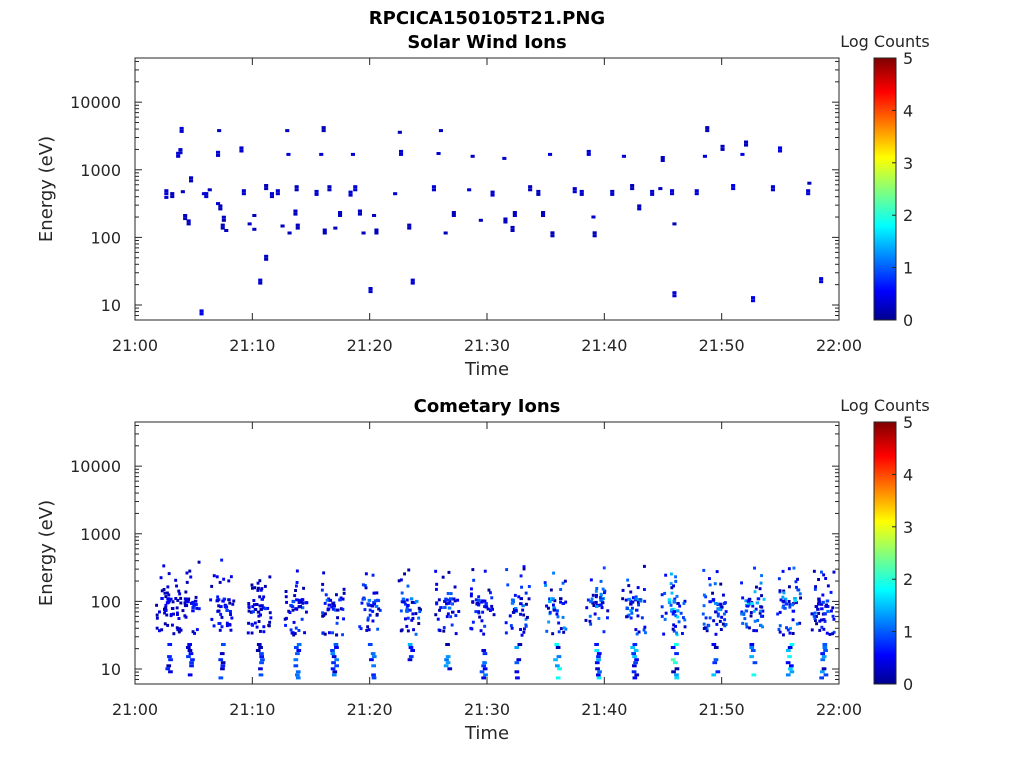  What do you see at coordinates (908, 163) in the screenshot?
I see `colorbar-tick-label: 3` at bounding box center [908, 163].